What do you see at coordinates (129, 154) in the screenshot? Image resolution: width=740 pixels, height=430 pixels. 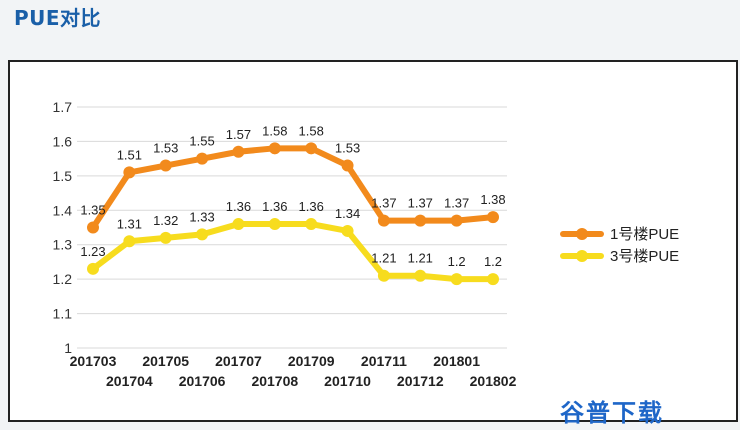 I see `data-label: 1.51` at bounding box center [129, 154].